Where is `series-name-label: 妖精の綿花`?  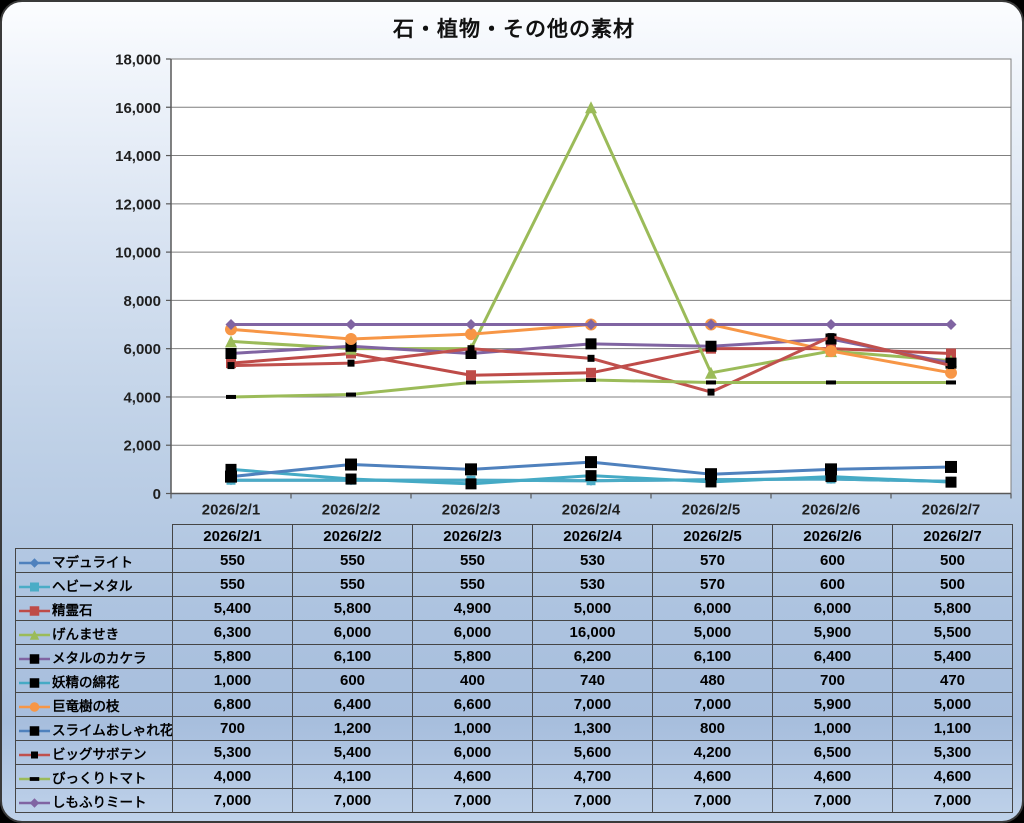
series-name-label: 妖精の綿花 is located at coordinates (86, 682).